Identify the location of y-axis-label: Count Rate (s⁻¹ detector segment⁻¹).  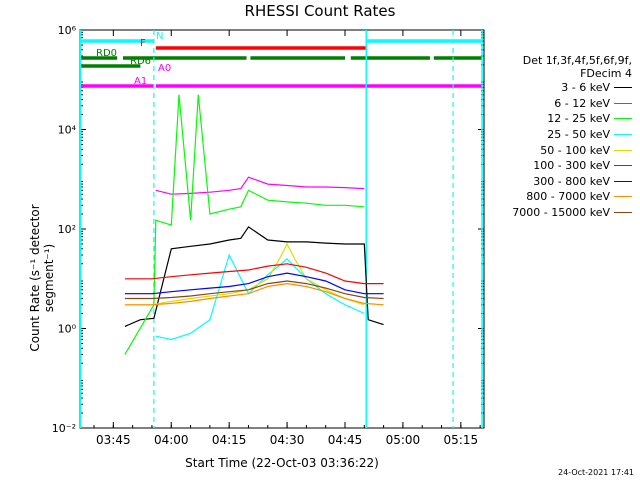
(42, 278).